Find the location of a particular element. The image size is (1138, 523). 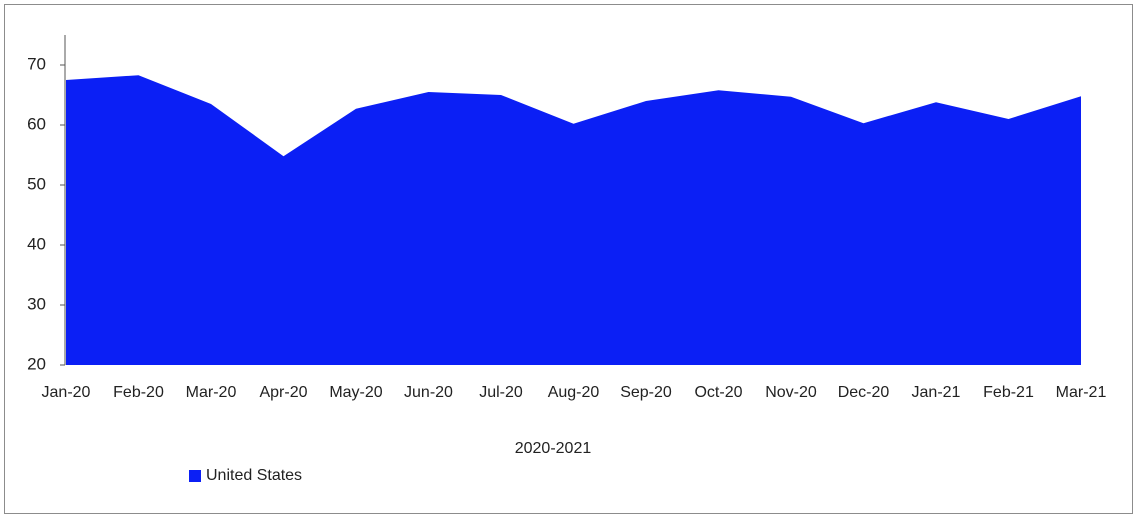

x-axis-label: 2020-2021 is located at coordinates (553, 448).